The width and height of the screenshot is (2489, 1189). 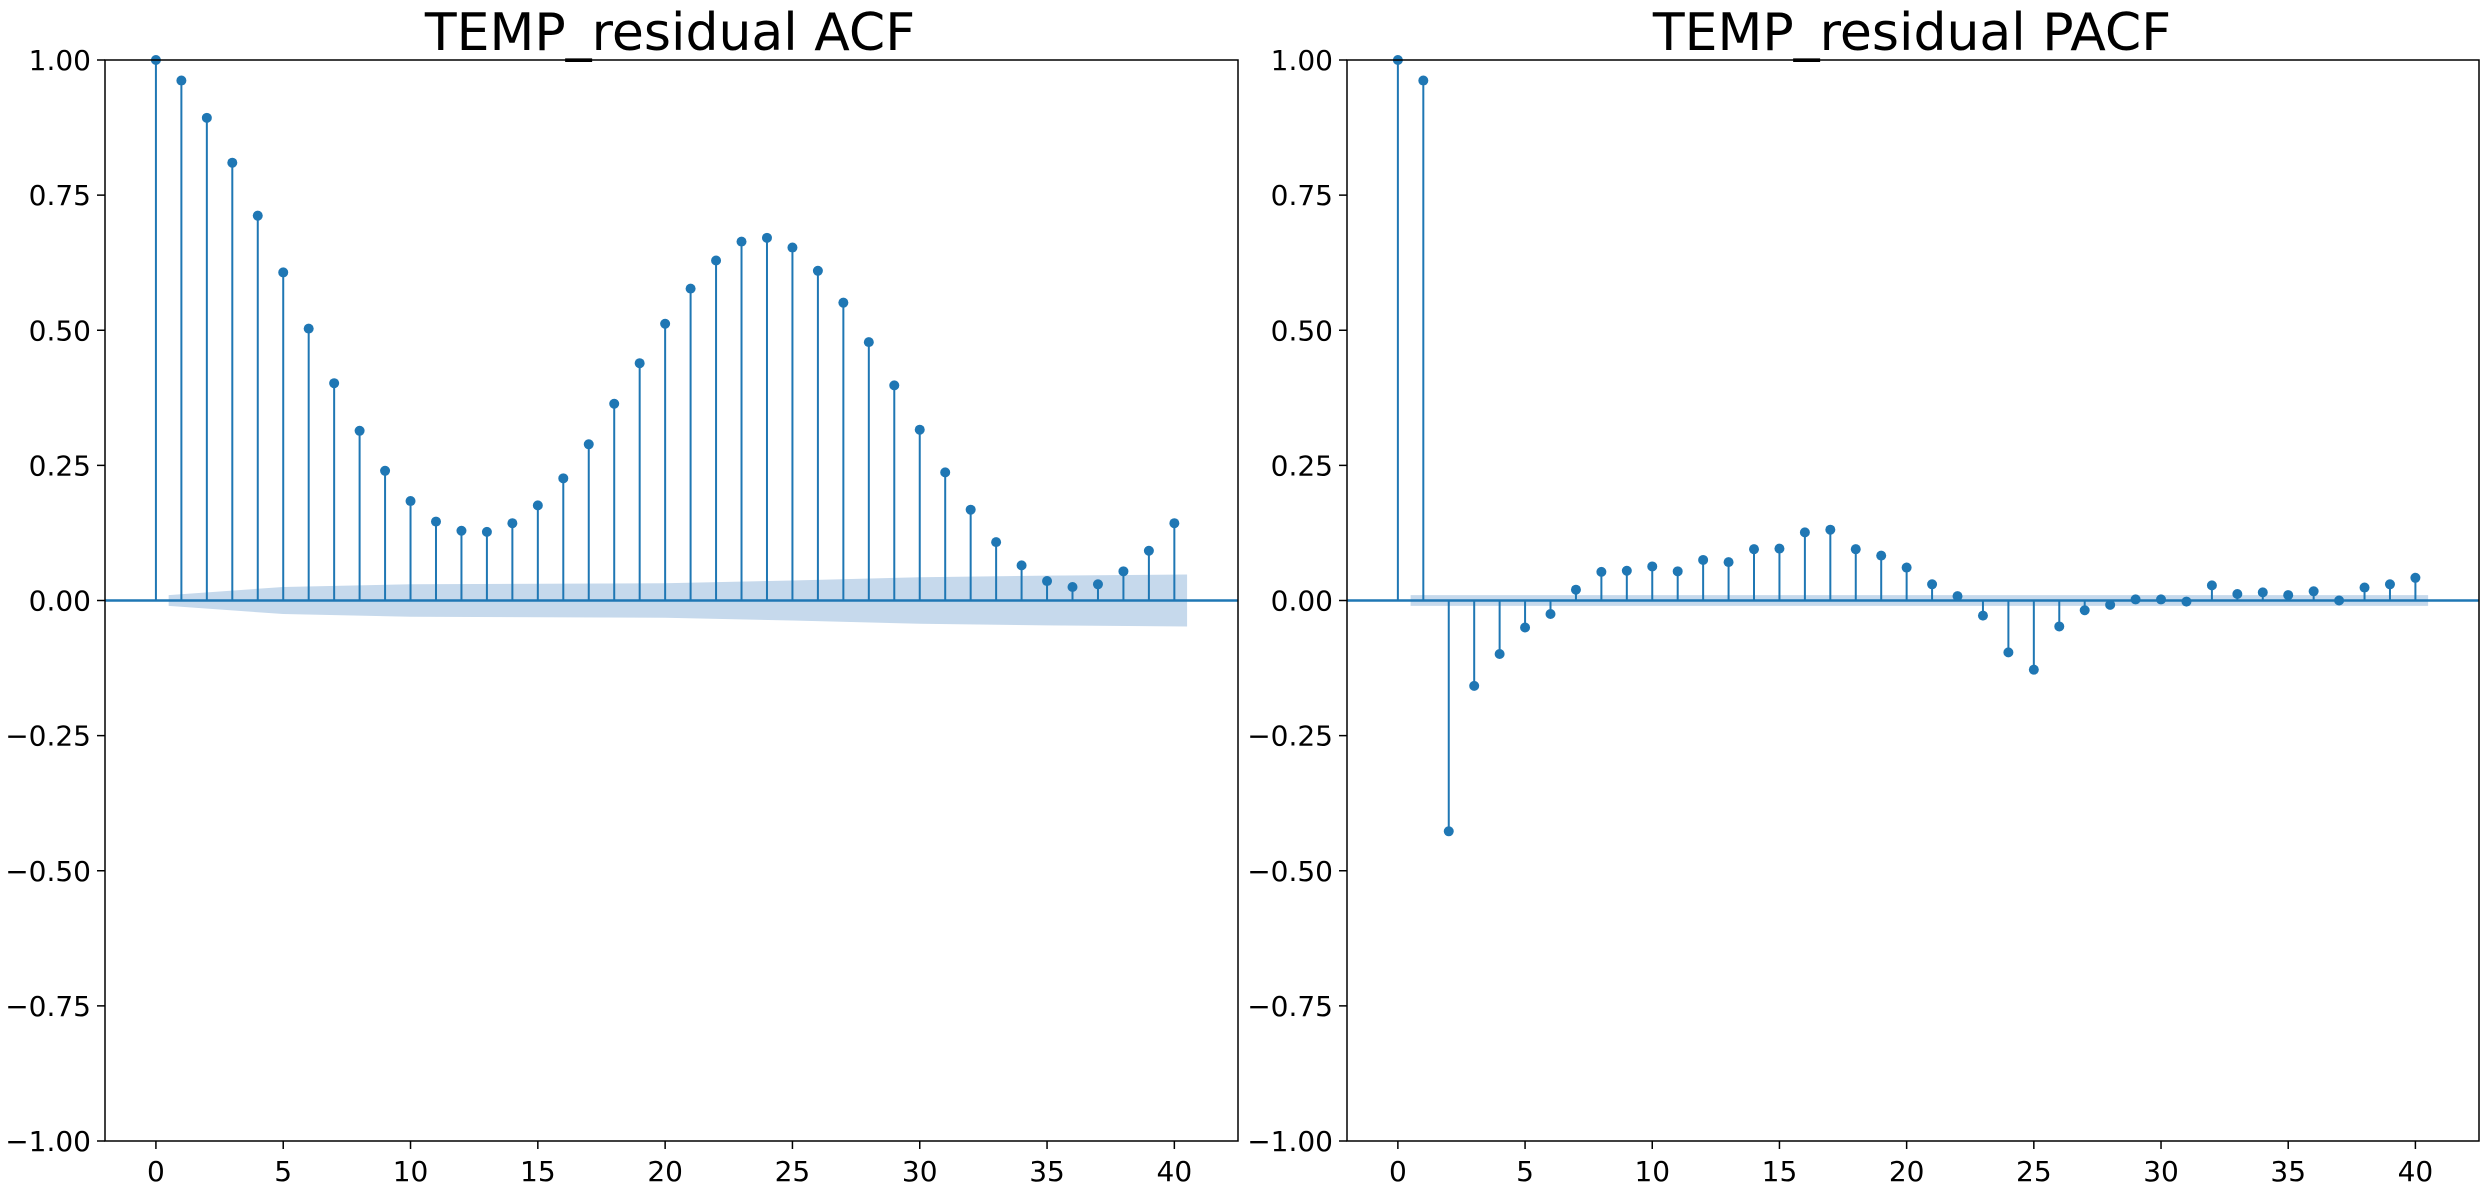 What do you see at coordinates (1907, 1171) in the screenshot?
I see `pacf-xtick-label-20: 20` at bounding box center [1907, 1171].